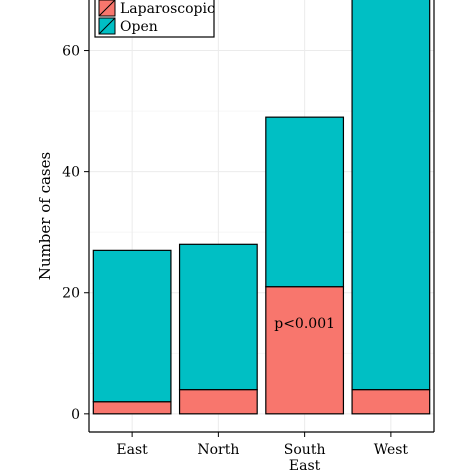 The image size is (474, 474). I want to click on y-tick-label: 40, so click(71, 173).